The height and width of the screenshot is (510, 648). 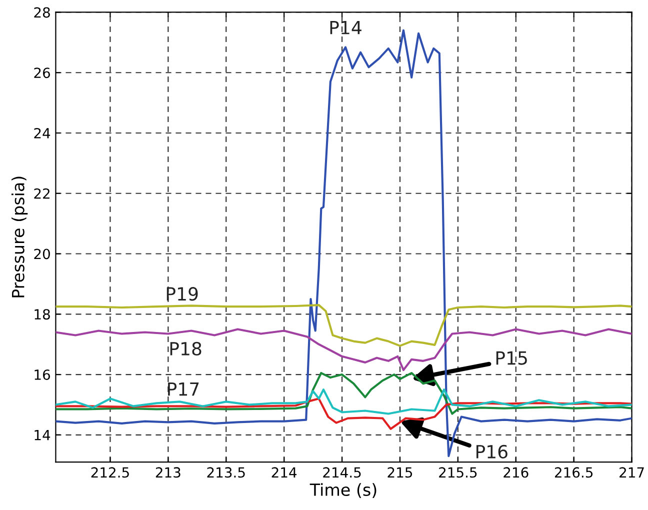 What do you see at coordinates (42, 254) in the screenshot?
I see `y-tick-label: 20` at bounding box center [42, 254].